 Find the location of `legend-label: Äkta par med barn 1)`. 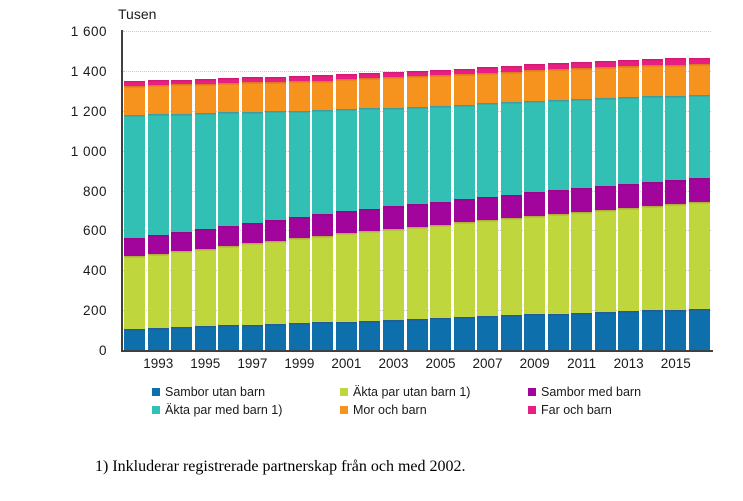

legend-label: Äkta par med barn 1) is located at coordinates (224, 410).